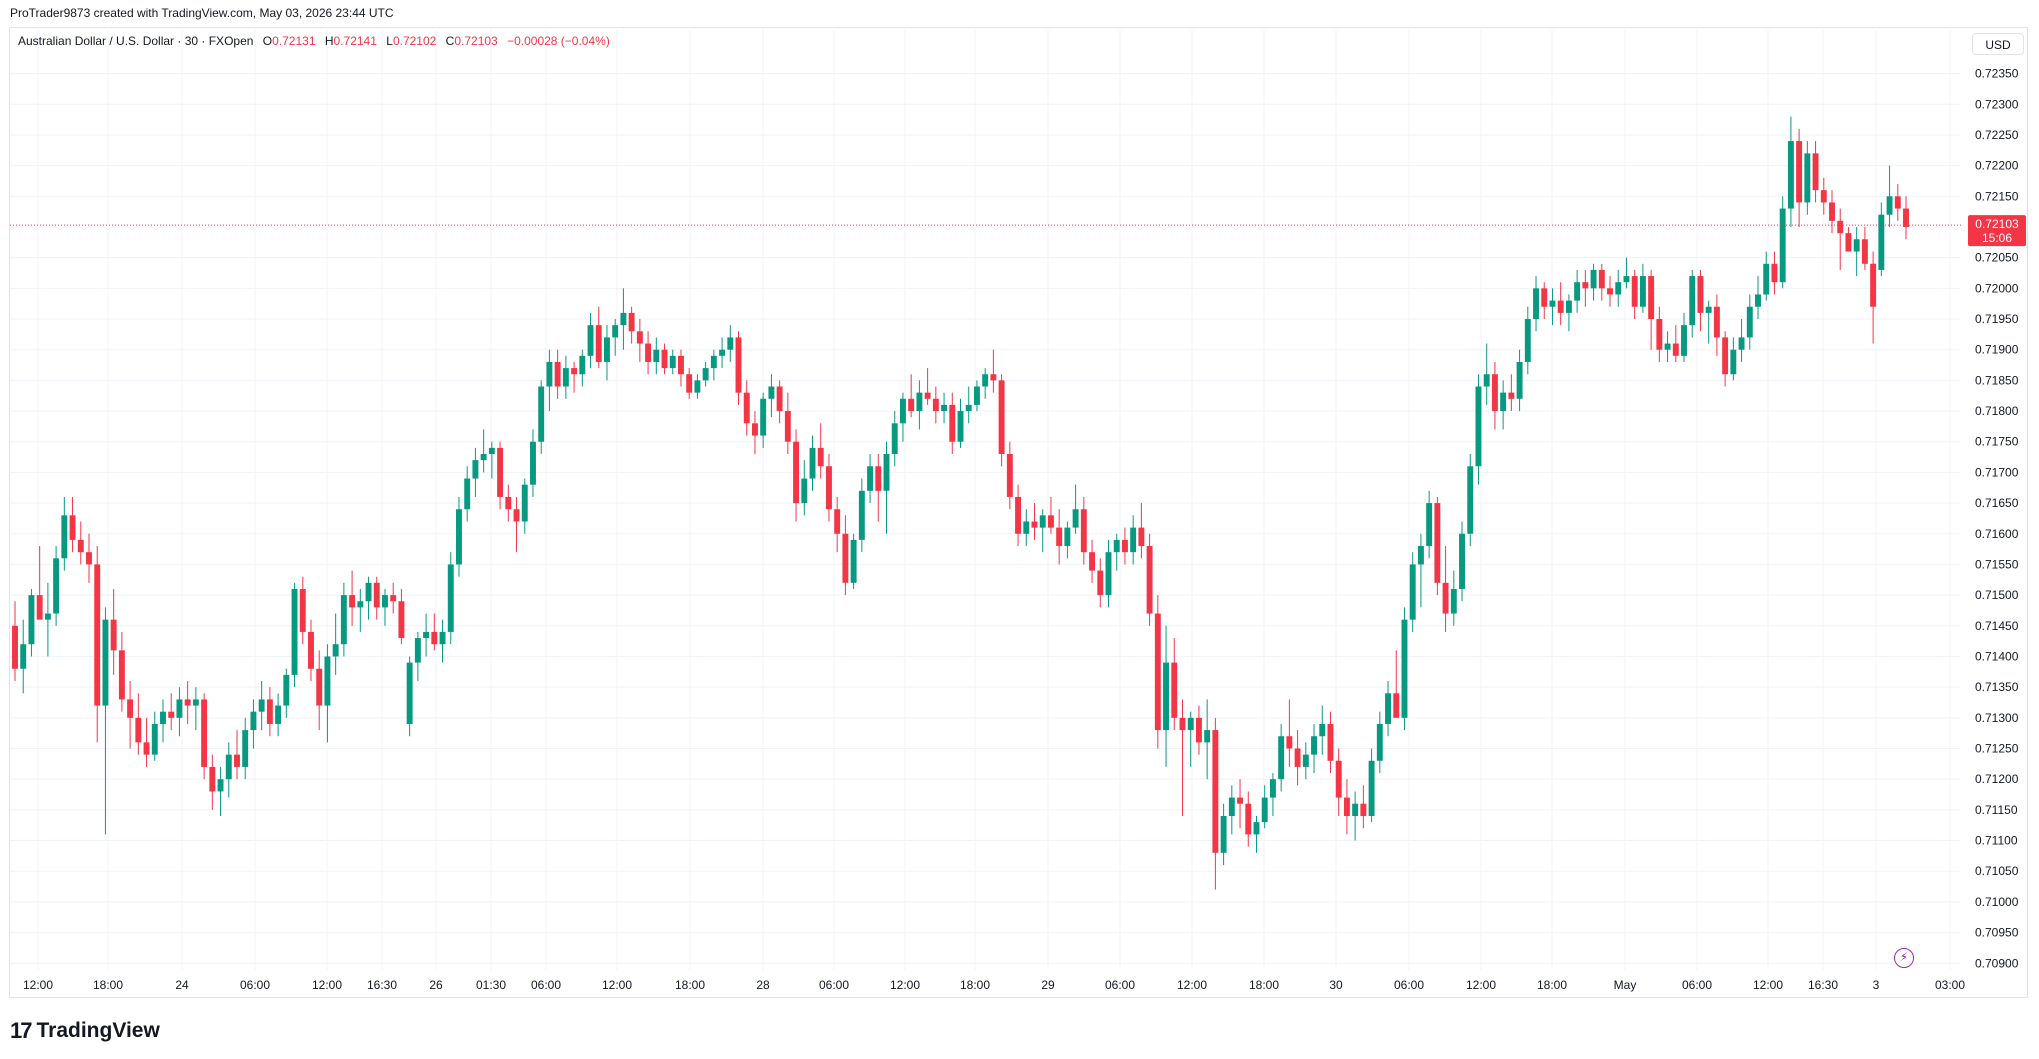  What do you see at coordinates (1997, 718) in the screenshot?
I see `y-tick-label: 0.71300` at bounding box center [1997, 718].